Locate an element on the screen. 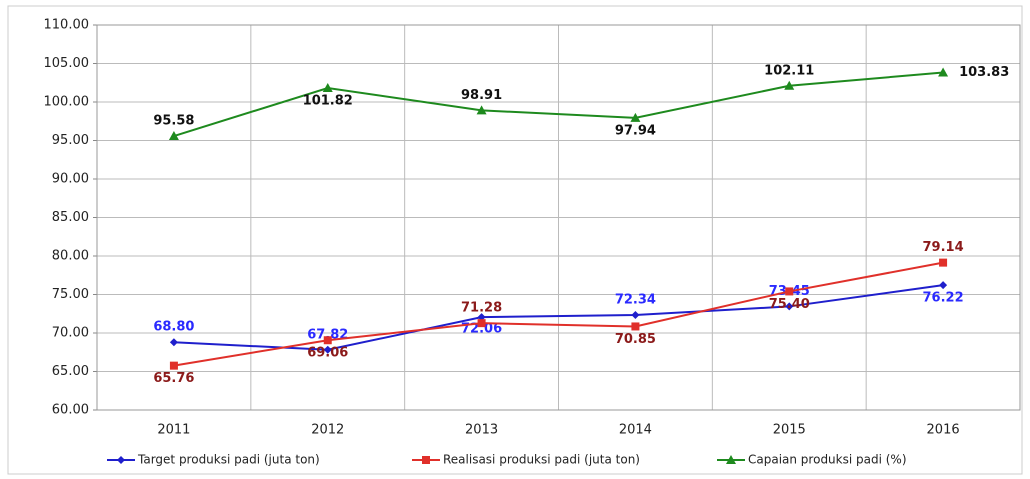 The width and height of the screenshot is (1030, 479). data-label: 95.58 is located at coordinates (173, 121).